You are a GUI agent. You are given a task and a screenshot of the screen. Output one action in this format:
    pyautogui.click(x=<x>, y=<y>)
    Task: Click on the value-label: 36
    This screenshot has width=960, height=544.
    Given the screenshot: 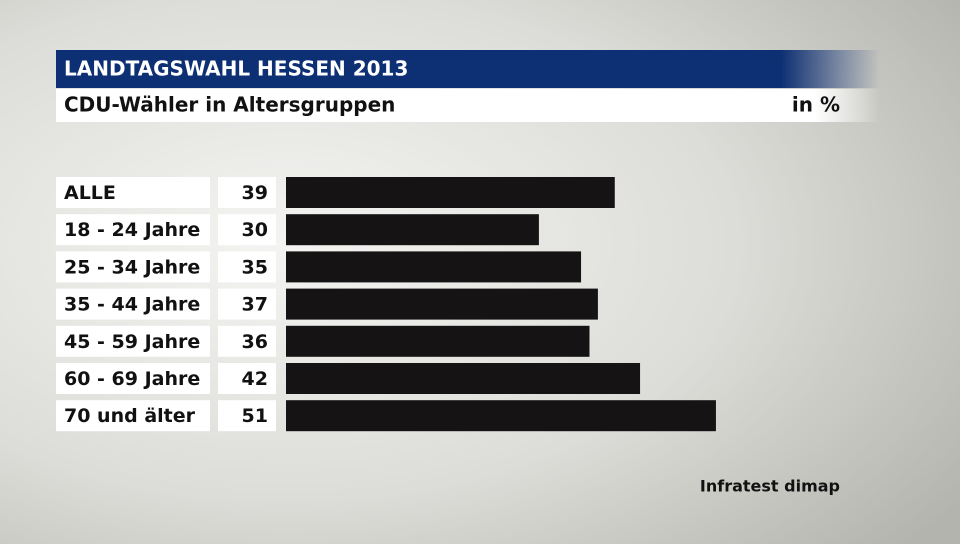 What is the action you would take?
    pyautogui.click(x=255, y=342)
    